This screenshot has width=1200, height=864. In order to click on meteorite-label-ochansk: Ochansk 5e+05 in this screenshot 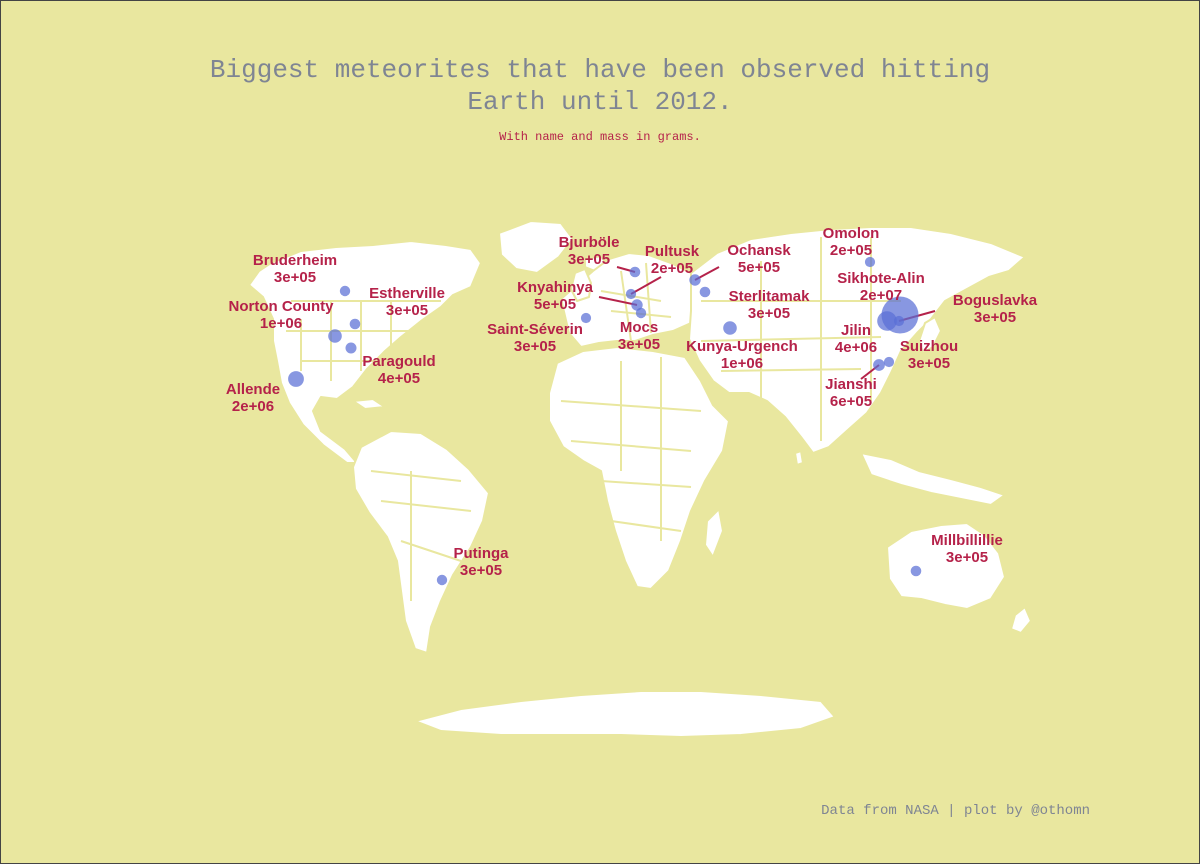, I will do `click(759, 259)`.